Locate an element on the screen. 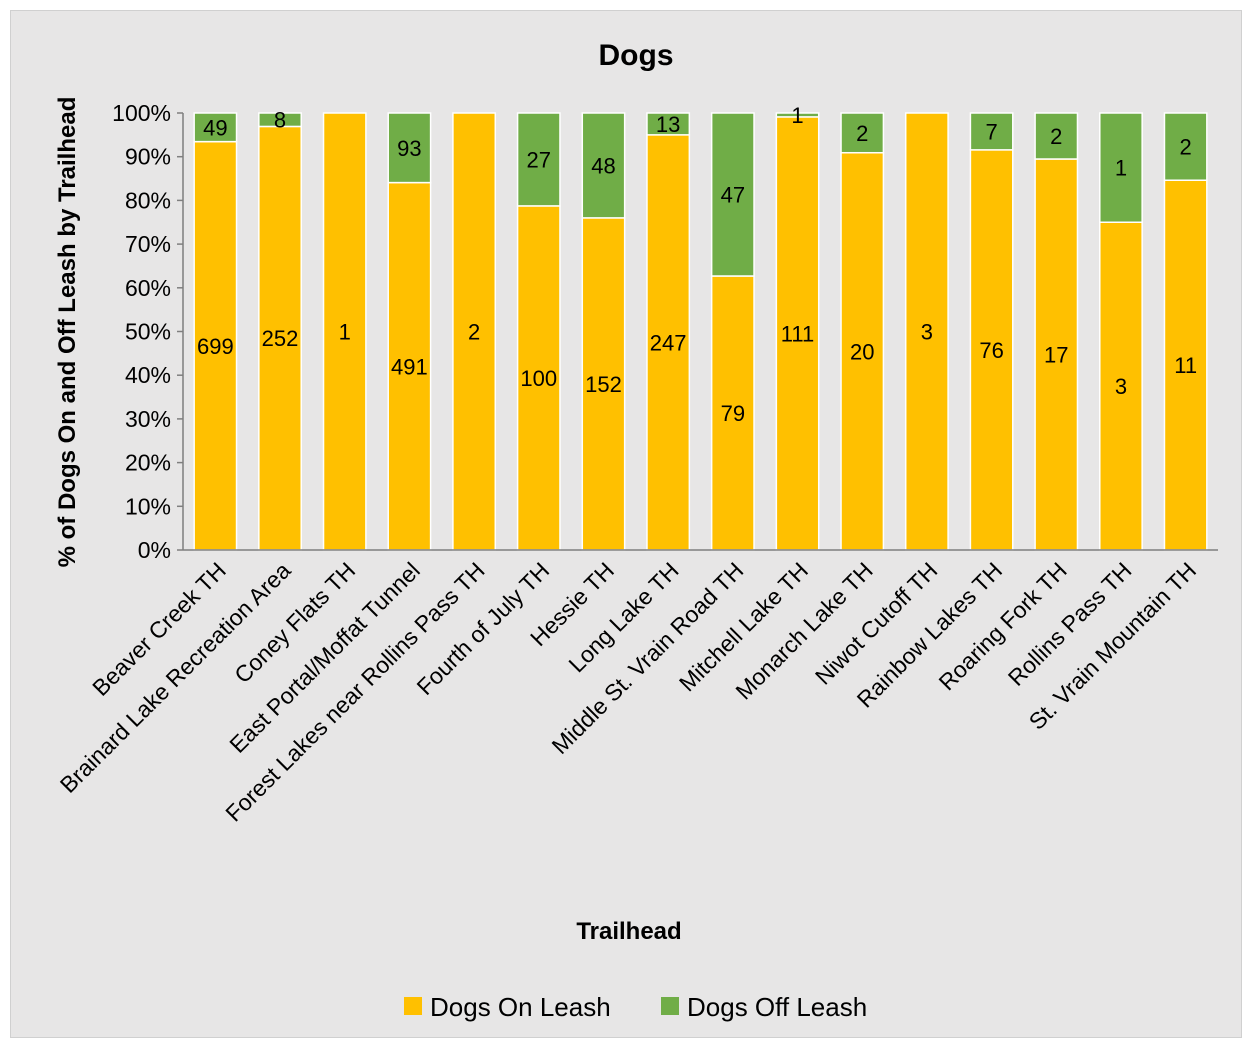 This screenshot has width=1254, height=1045. legend-label: Dogs Off Leash is located at coordinates (777, 1007).